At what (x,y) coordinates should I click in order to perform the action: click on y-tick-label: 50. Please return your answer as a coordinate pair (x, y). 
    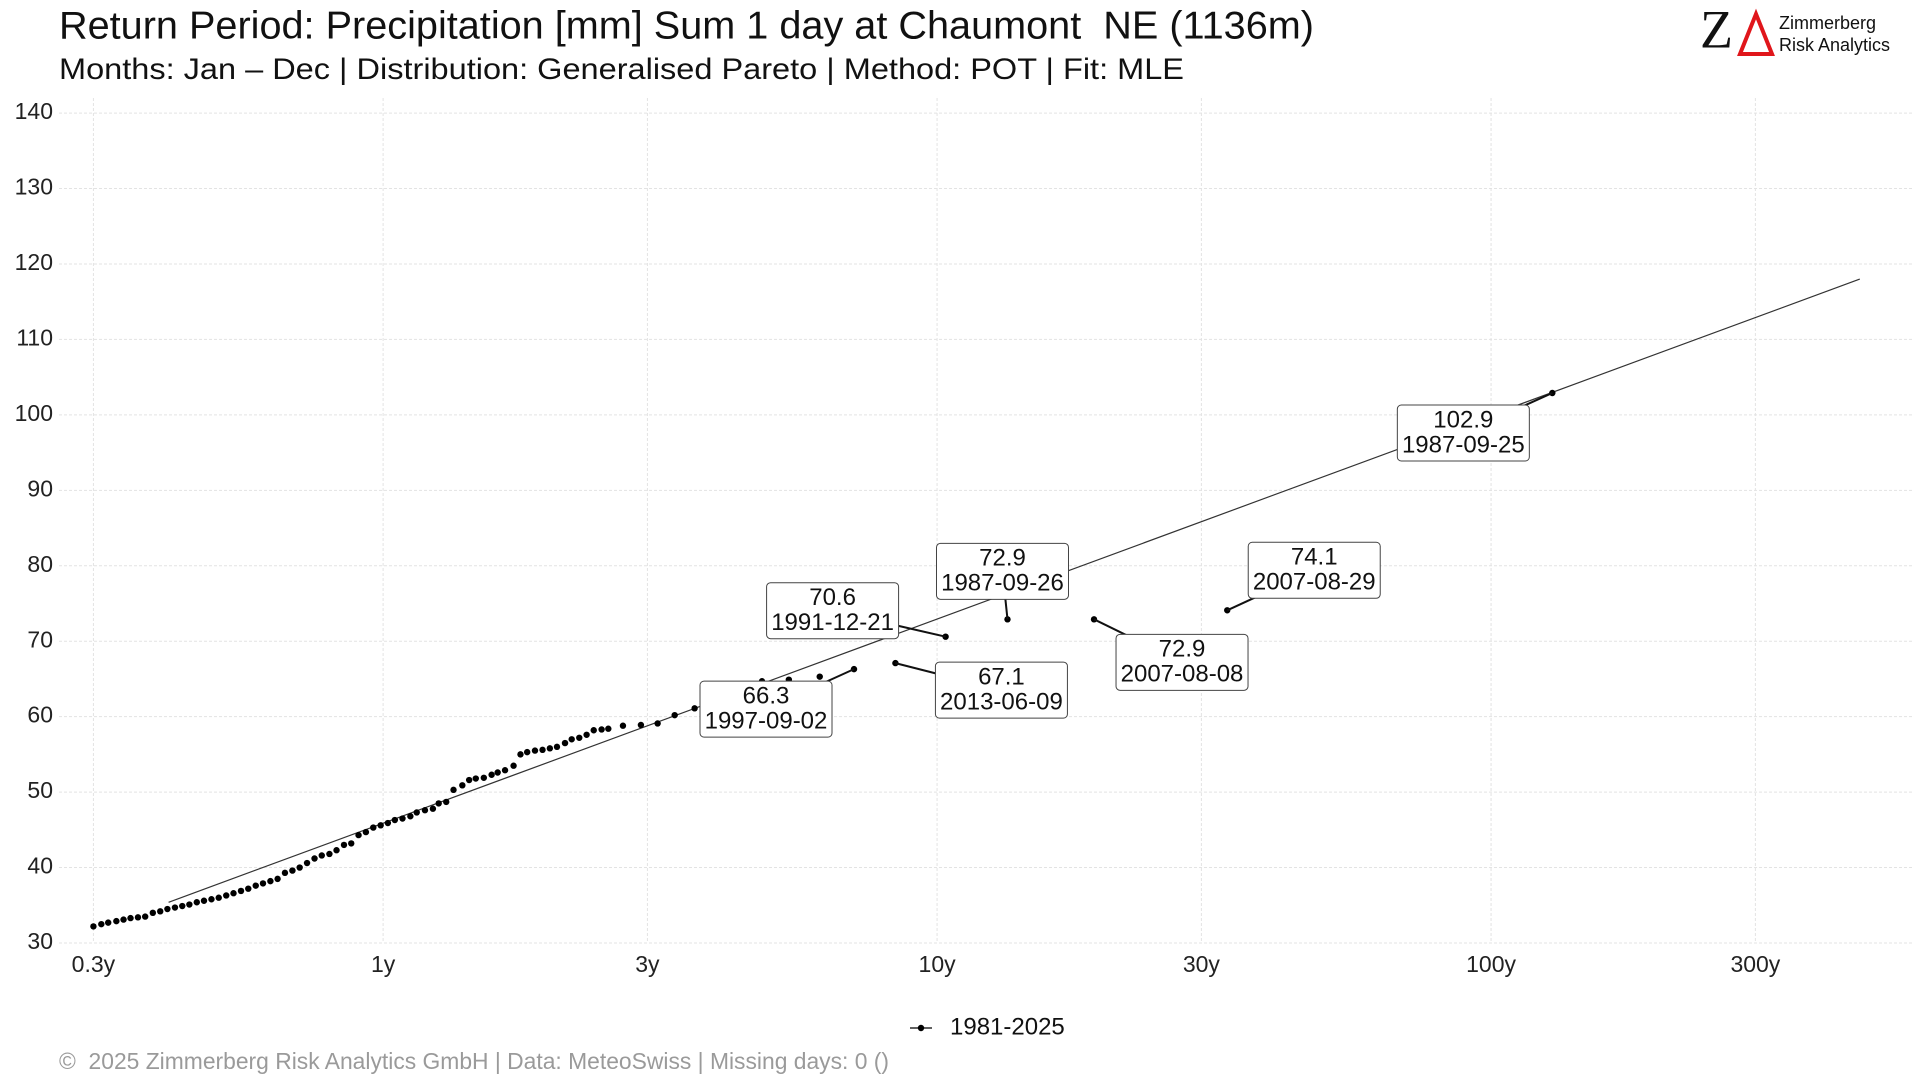
    Looking at the image, I should click on (40, 790).